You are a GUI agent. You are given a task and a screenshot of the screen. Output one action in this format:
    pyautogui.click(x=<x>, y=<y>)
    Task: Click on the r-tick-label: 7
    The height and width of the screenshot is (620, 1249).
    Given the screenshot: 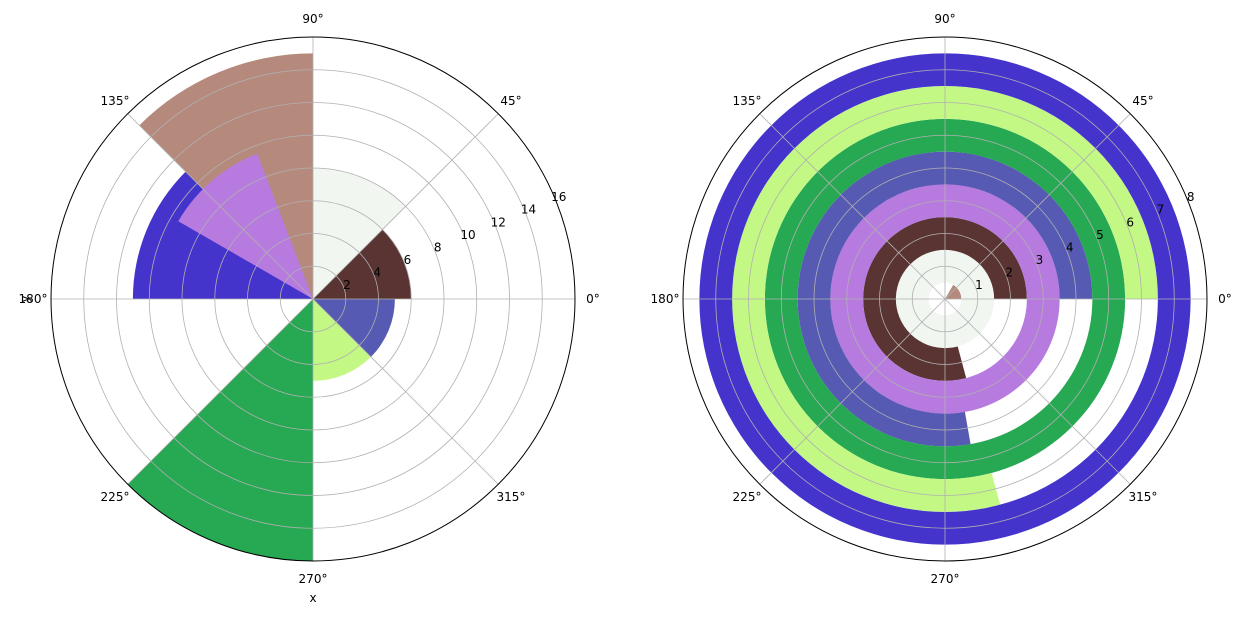 What is the action you would take?
    pyautogui.click(x=1161, y=210)
    